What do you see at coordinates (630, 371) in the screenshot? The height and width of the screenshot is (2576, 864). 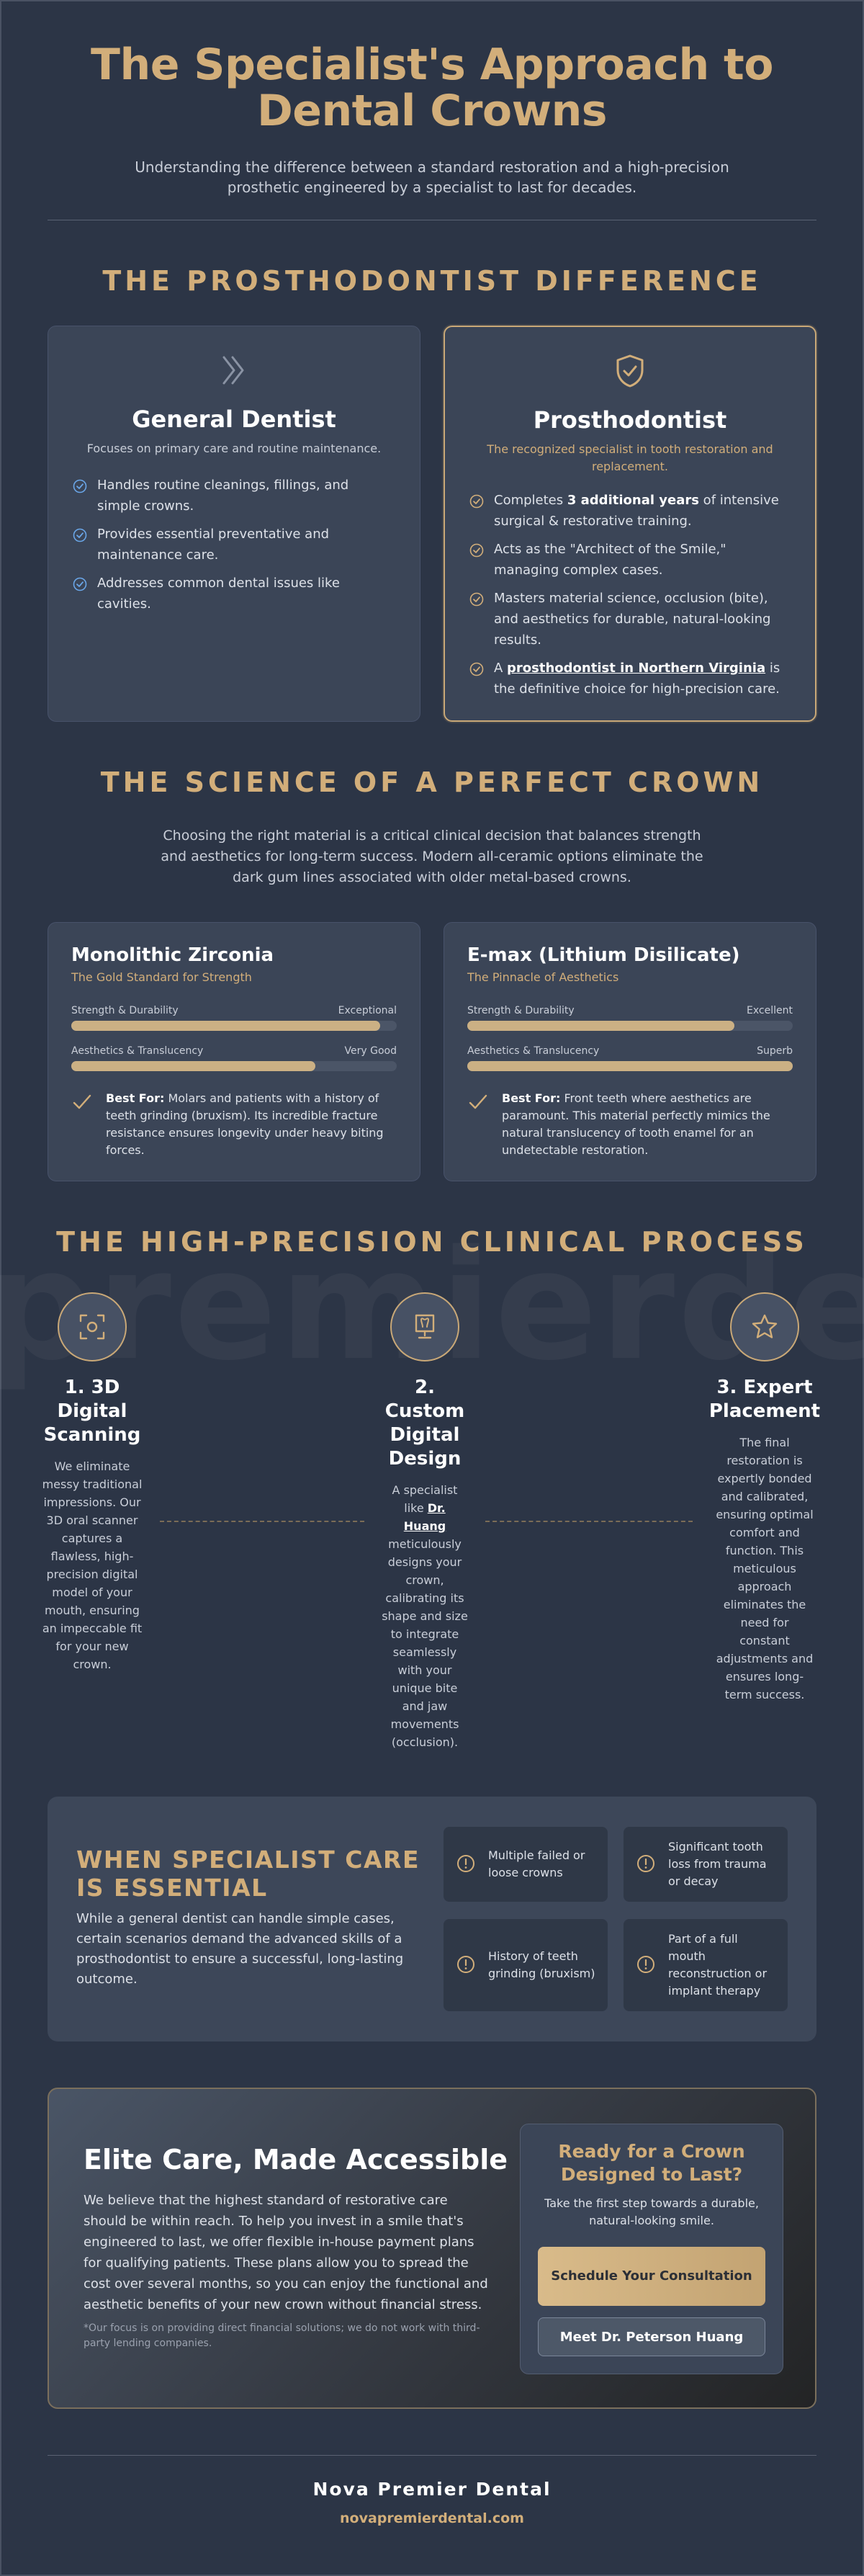 I see `shield-check-icon` at bounding box center [630, 371].